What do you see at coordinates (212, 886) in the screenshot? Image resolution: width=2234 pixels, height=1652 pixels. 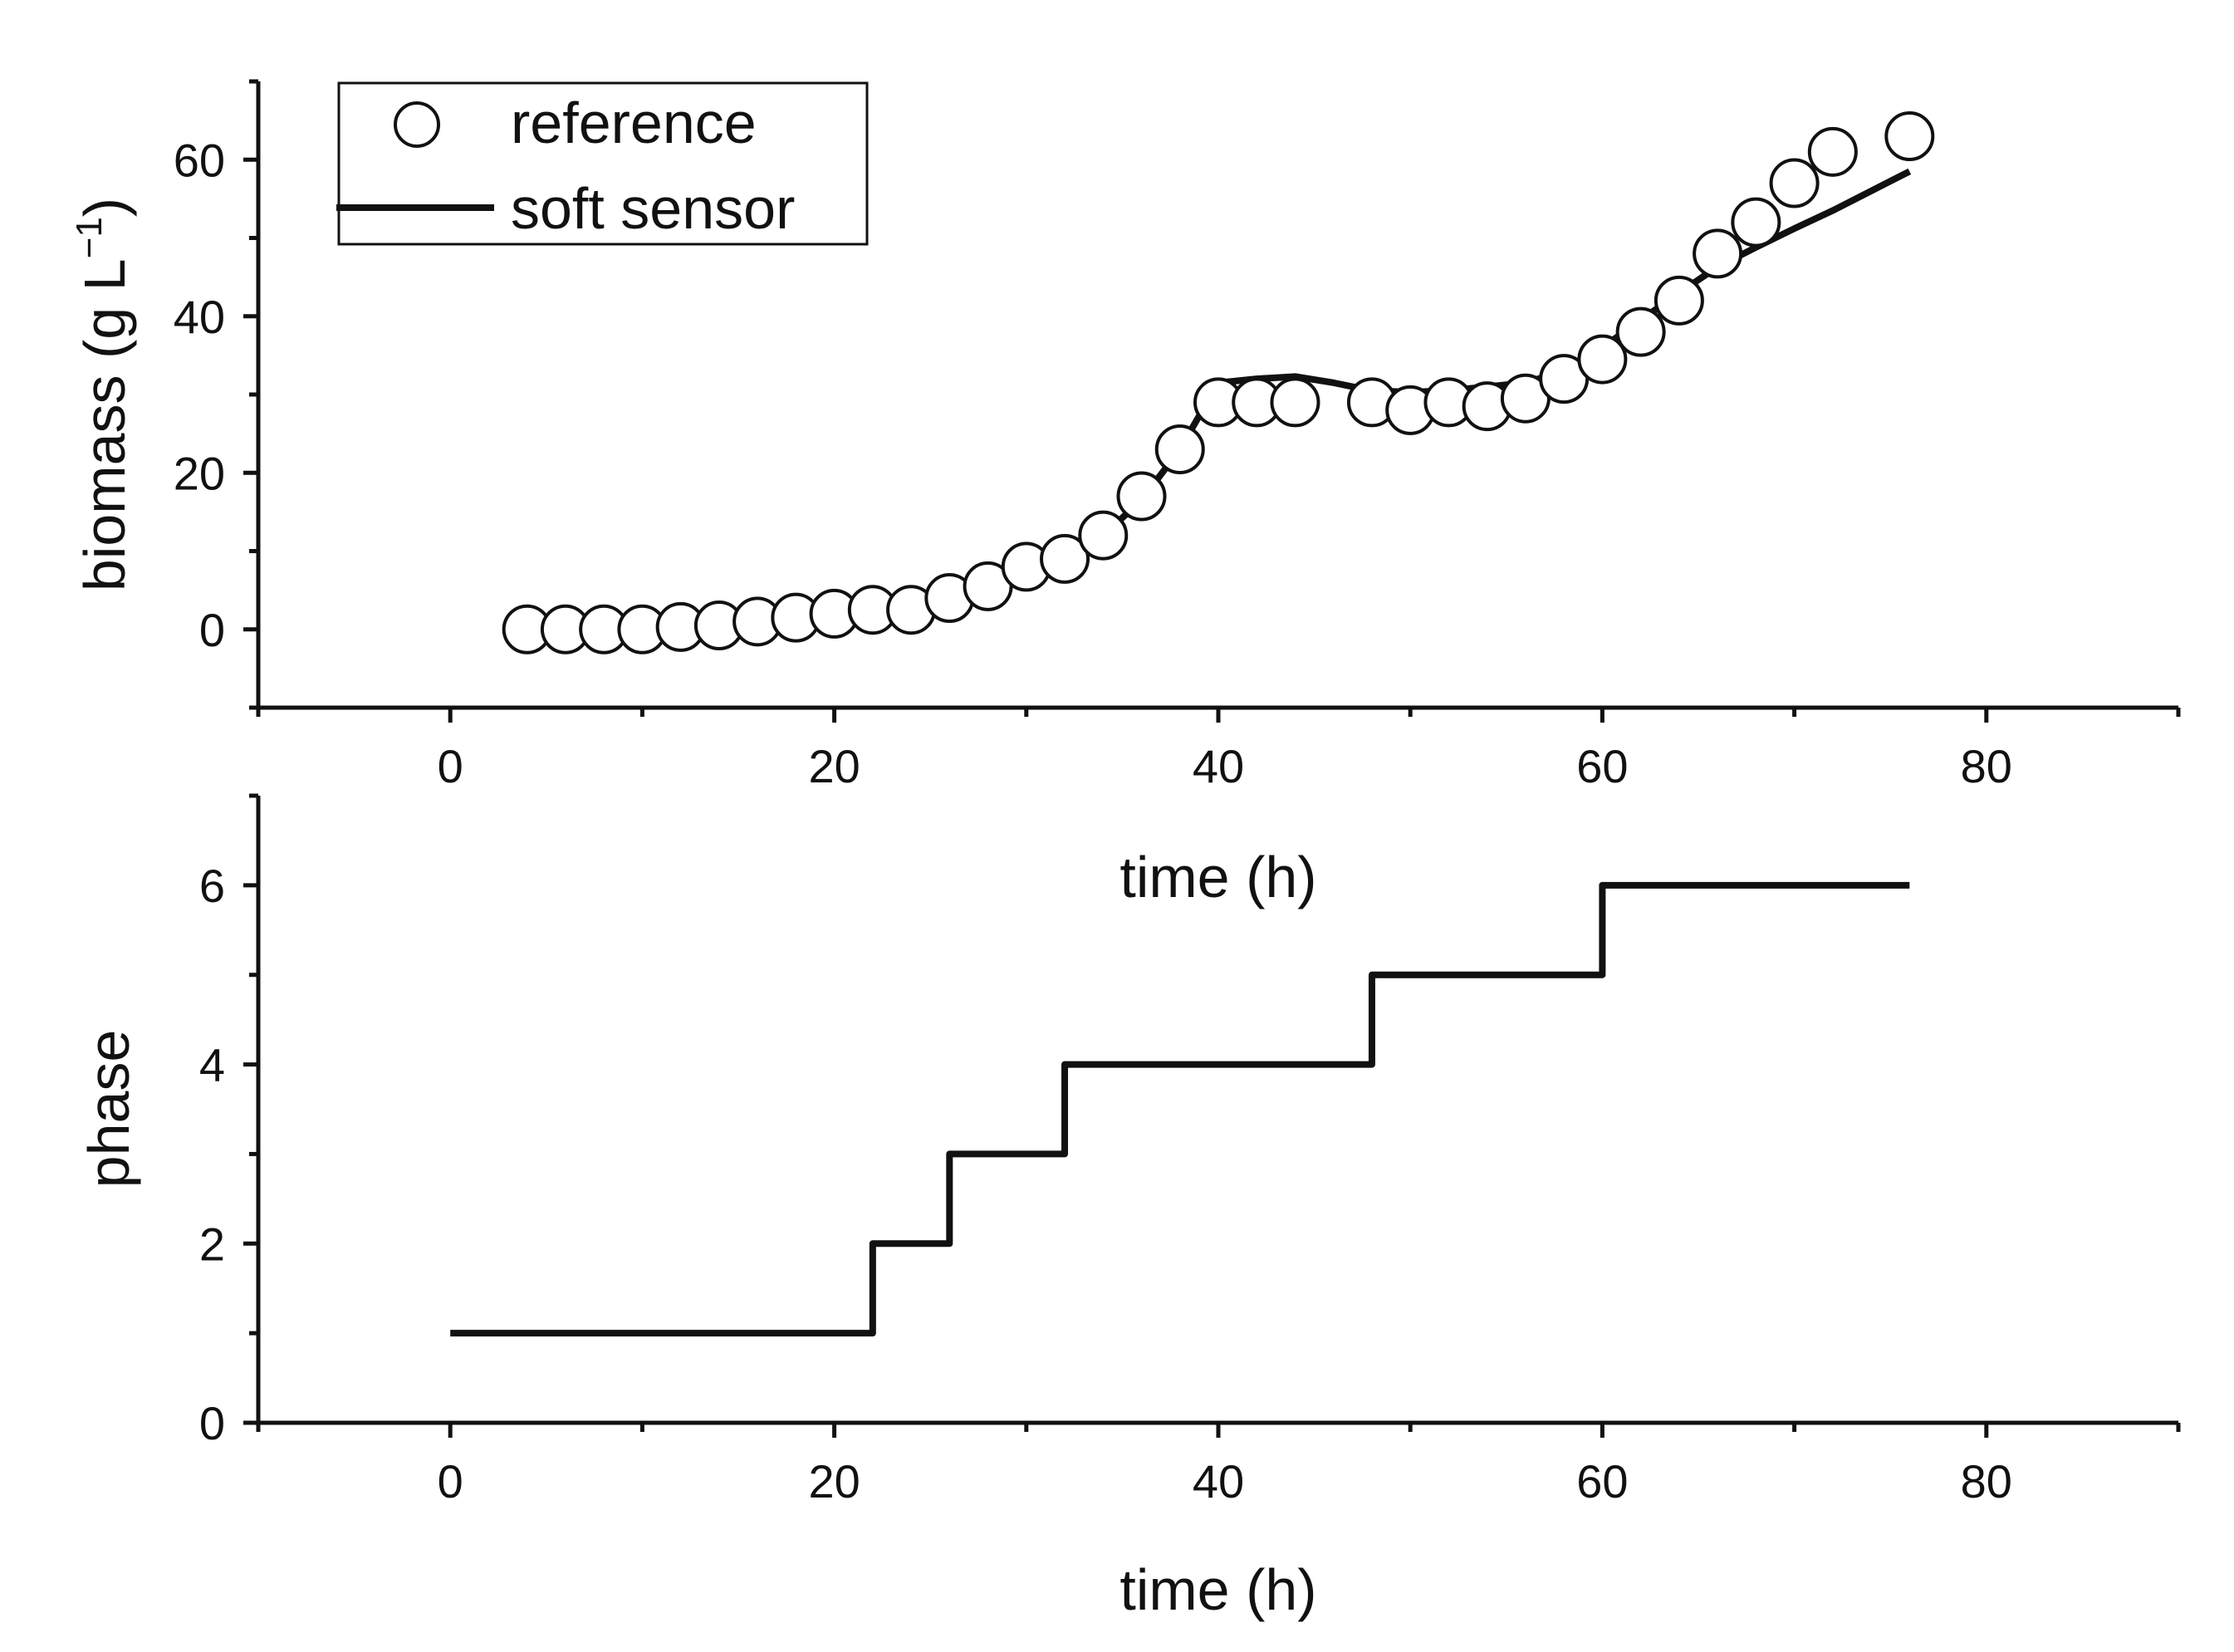 I see `y-tick-label: 6` at bounding box center [212, 886].